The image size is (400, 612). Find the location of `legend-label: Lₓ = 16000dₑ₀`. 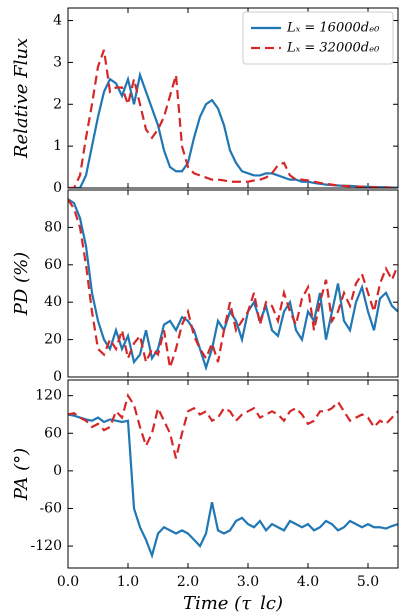

legend-label: Lₓ = 16000dₑ₀ is located at coordinates (333, 28).